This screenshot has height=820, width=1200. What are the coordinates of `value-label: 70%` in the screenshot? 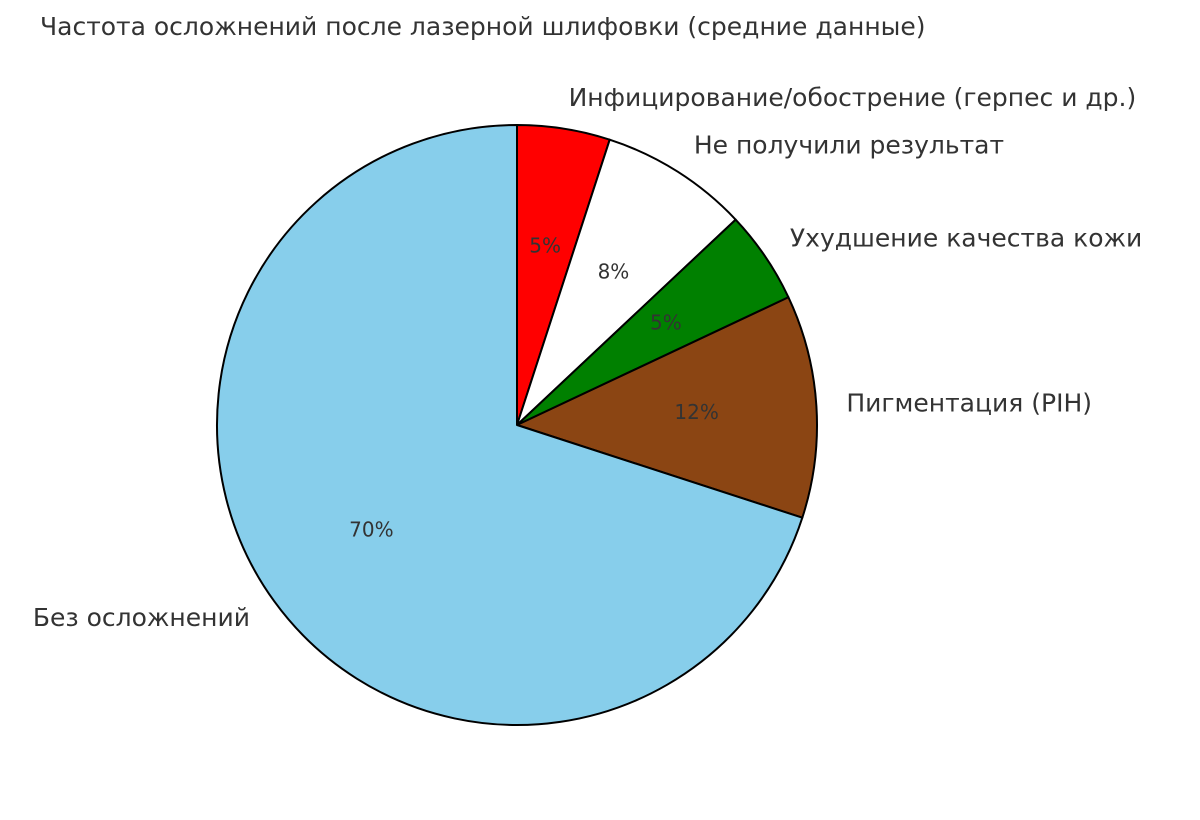 It's located at (371, 529).